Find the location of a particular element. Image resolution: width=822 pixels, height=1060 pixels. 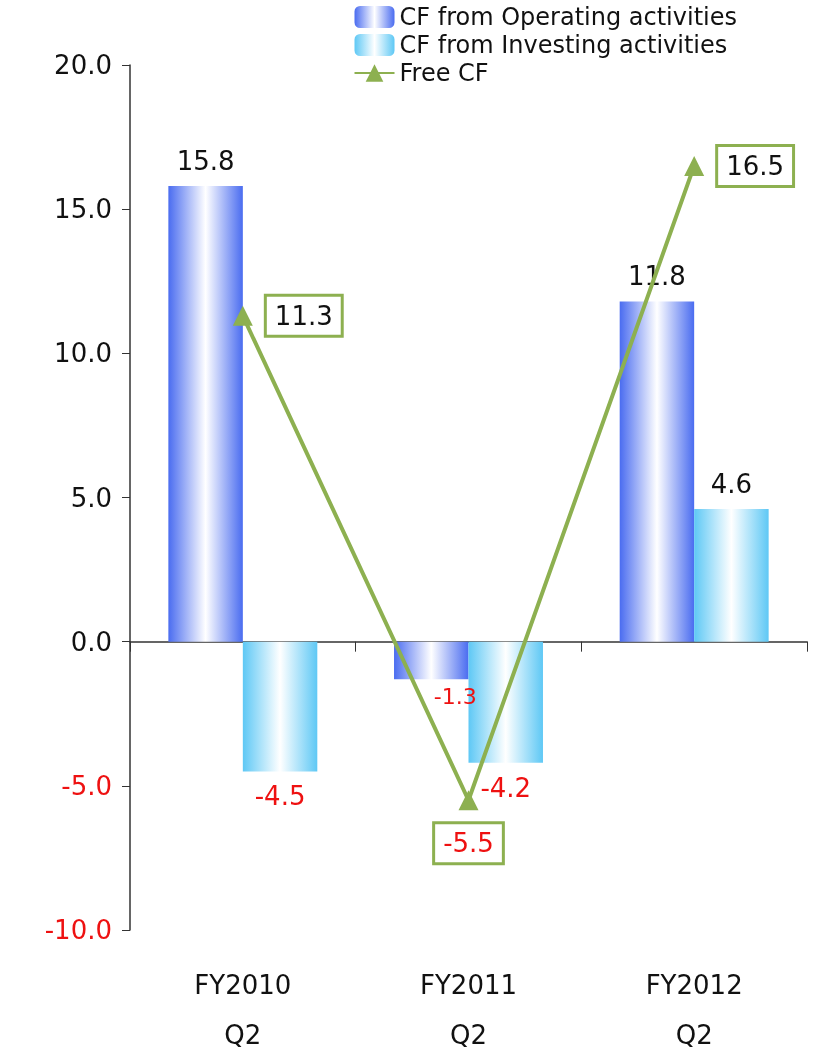

x-tick-label: FY2011 Q2 is located at coordinates (468, 1010).